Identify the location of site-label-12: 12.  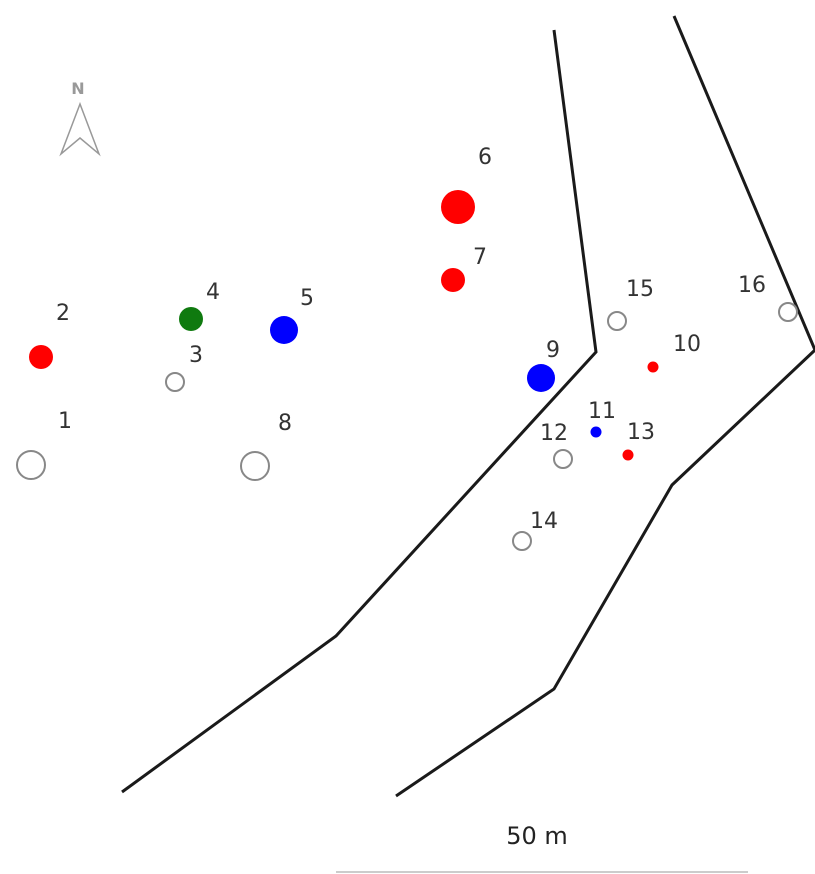
(554, 433).